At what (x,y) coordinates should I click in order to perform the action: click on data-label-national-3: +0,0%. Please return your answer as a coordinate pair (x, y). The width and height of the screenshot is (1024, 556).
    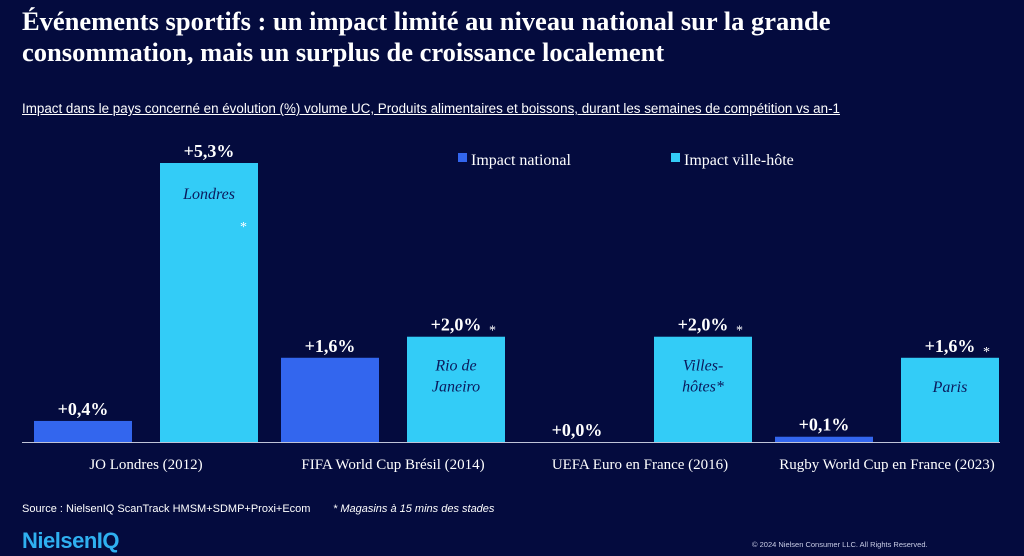
    Looking at the image, I should click on (577, 430).